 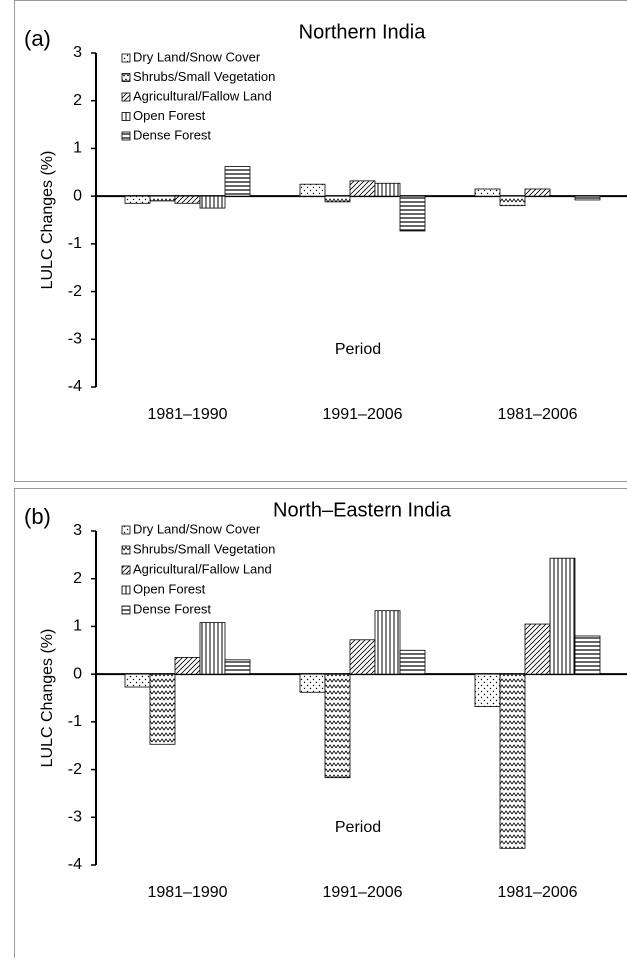 I want to click on chart-title: Northern India, so click(x=363, y=32).